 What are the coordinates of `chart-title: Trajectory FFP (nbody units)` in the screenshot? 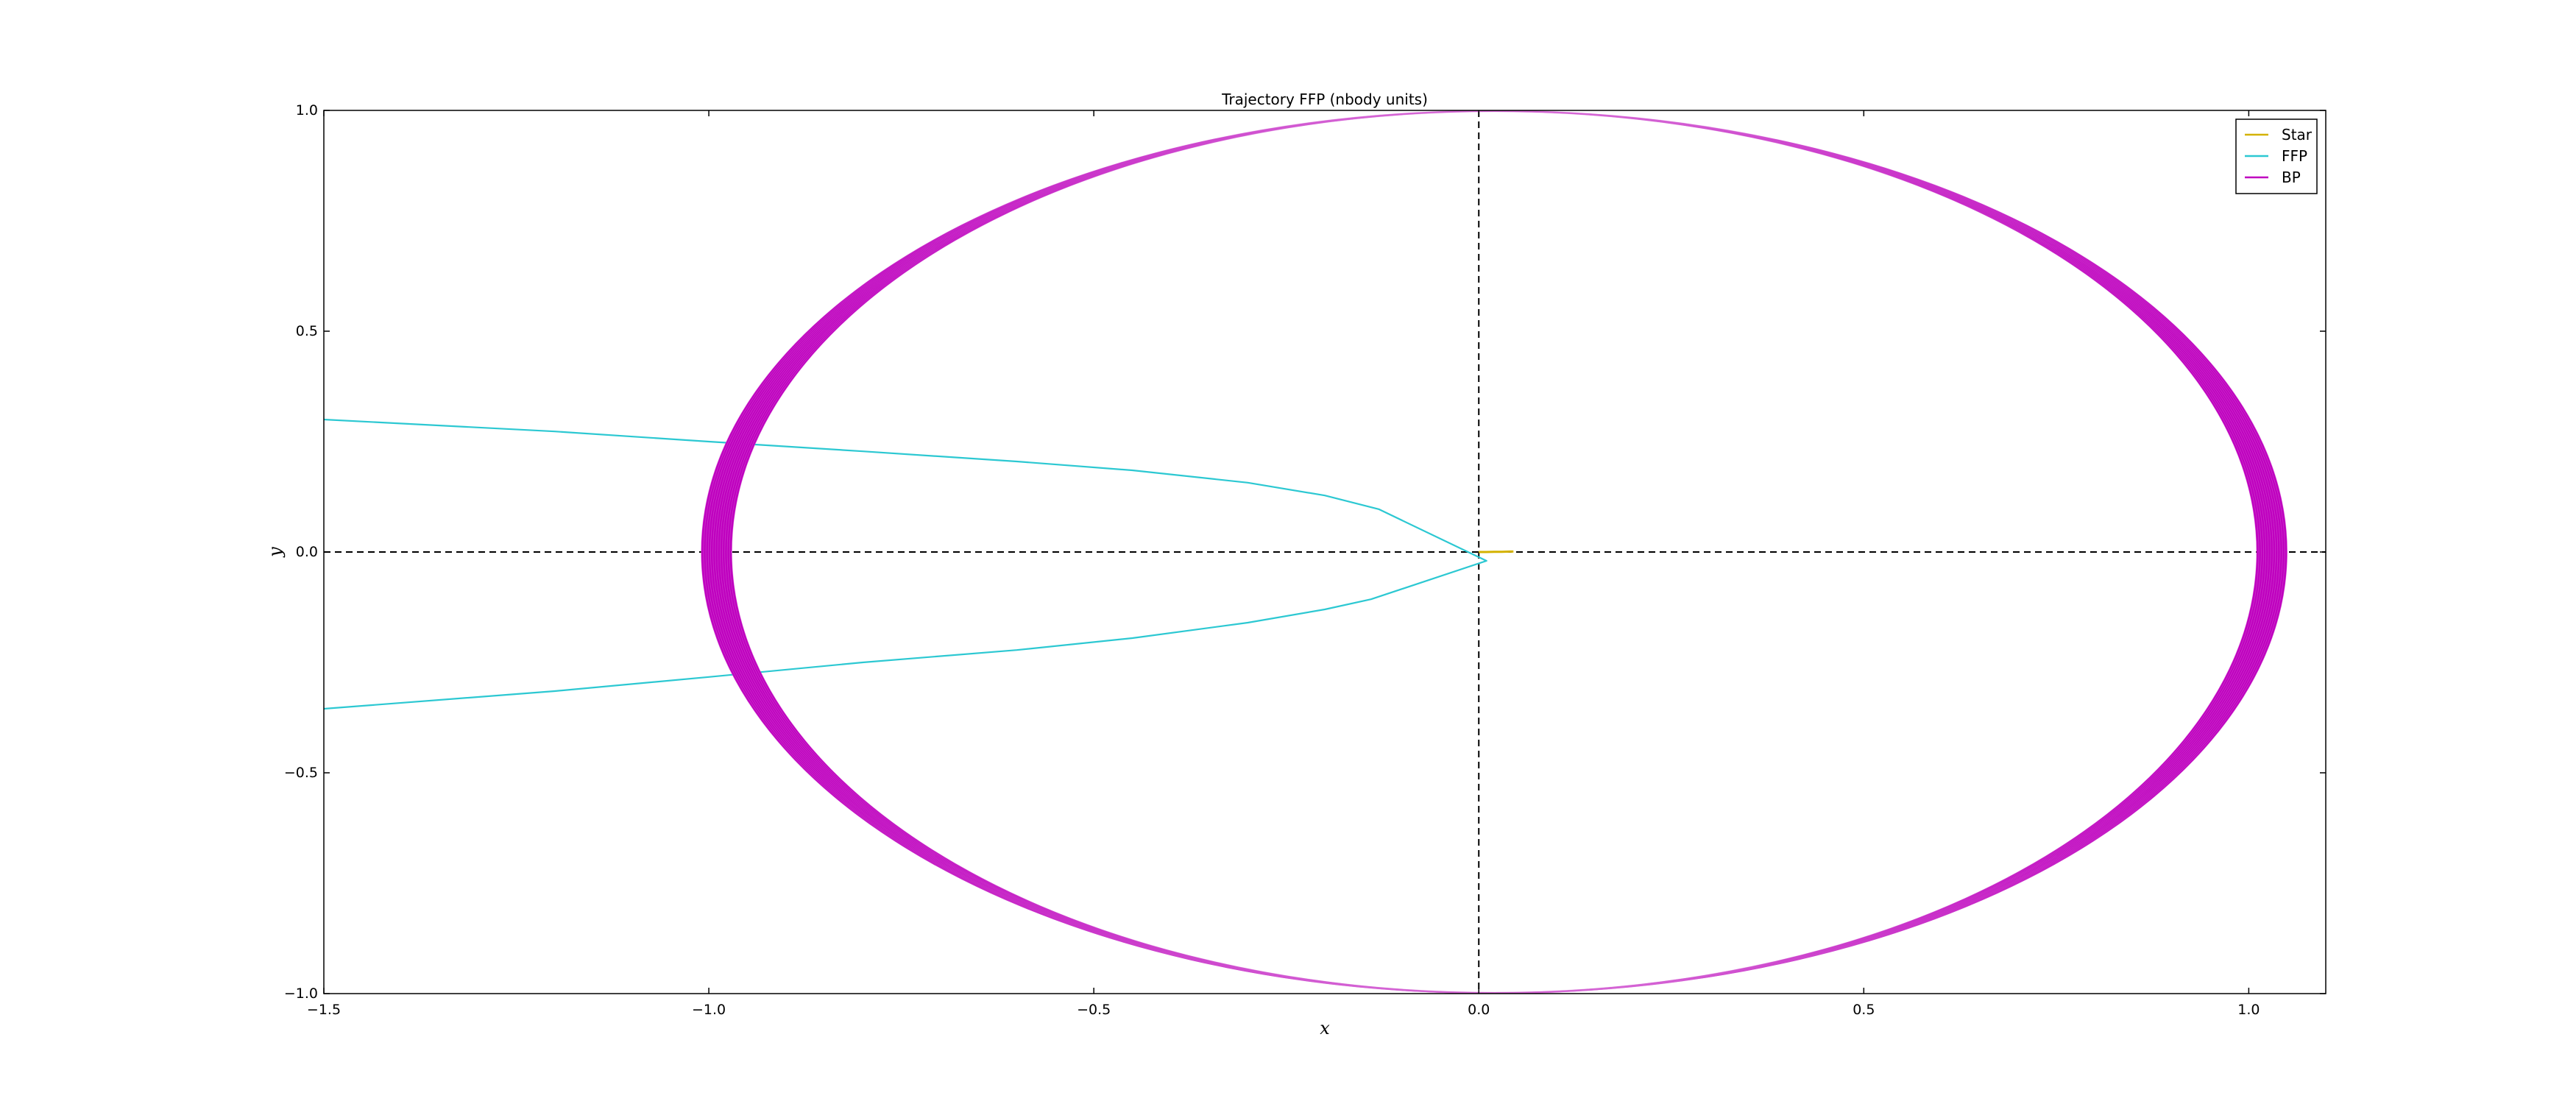 It's located at (1324, 99).